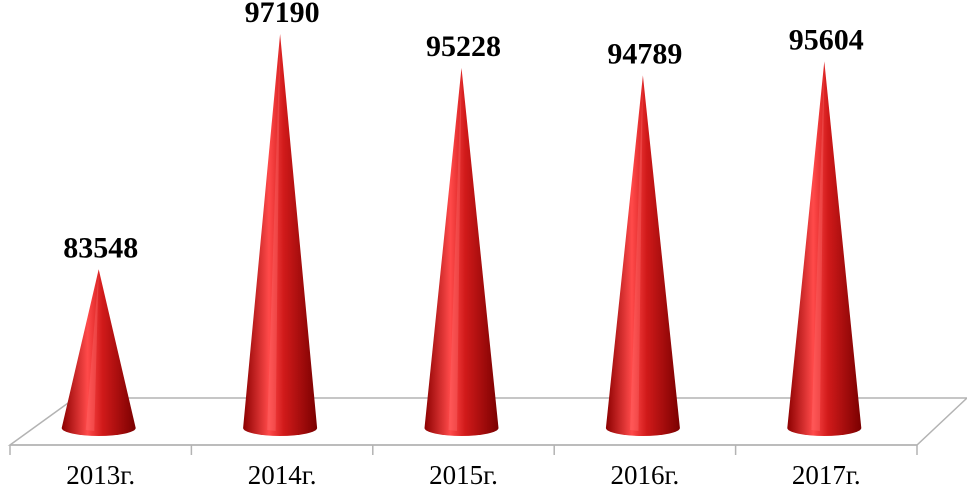 Image resolution: width=967 pixels, height=501 pixels. Describe the element at coordinates (644, 53) in the screenshot. I see `data-label-2016: 94789` at that location.